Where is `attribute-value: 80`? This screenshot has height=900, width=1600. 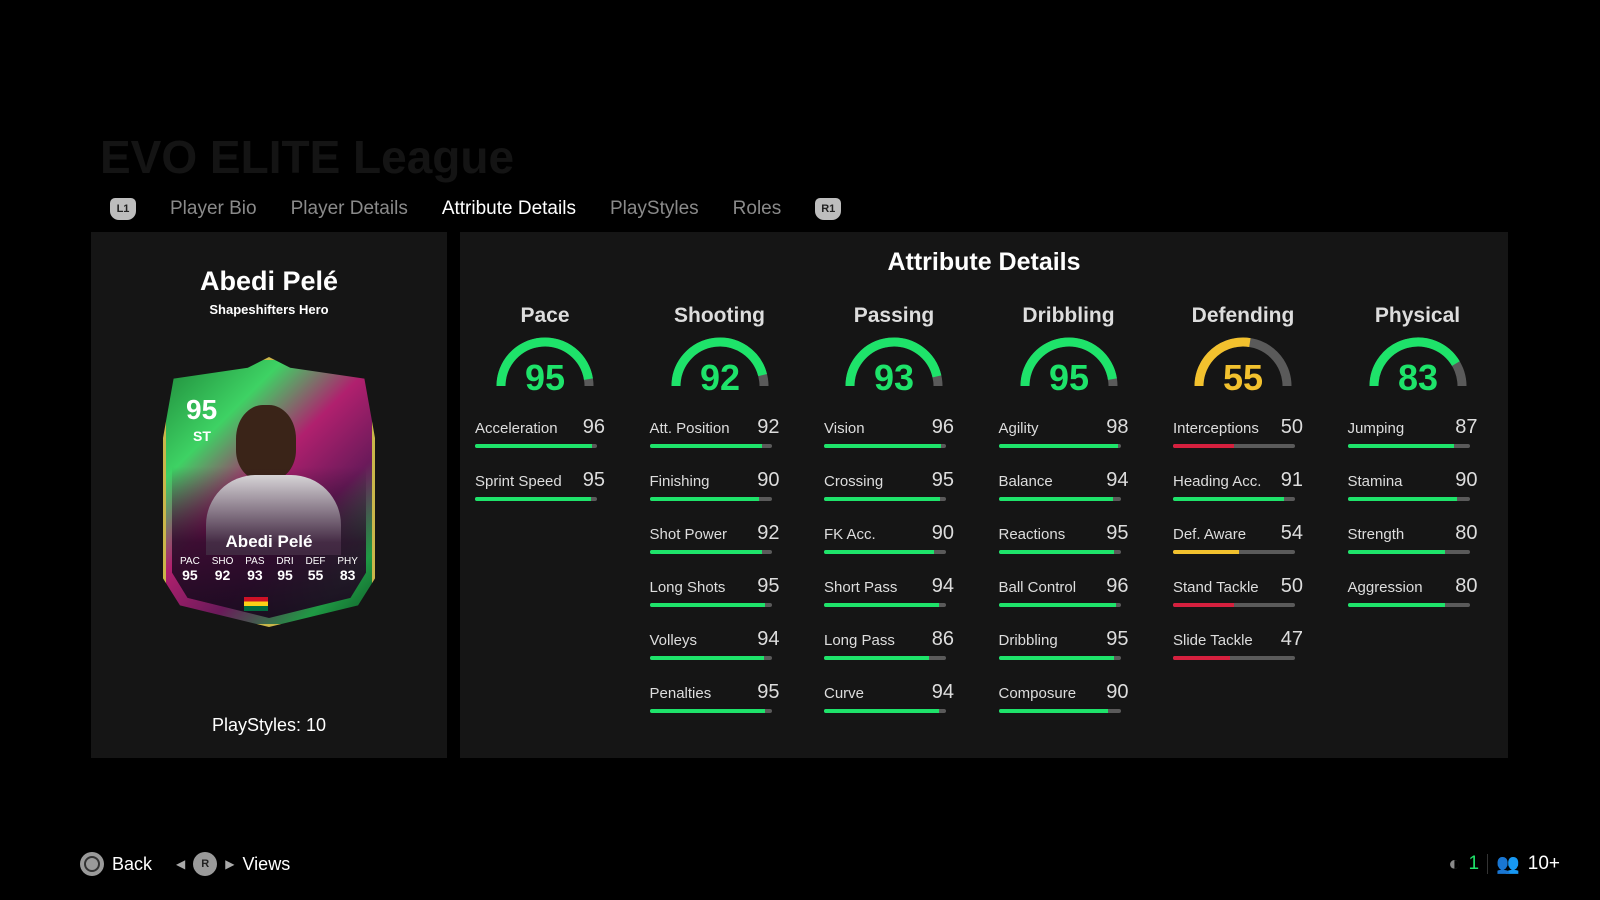
attribute-value: 80 is located at coordinates (1466, 586).